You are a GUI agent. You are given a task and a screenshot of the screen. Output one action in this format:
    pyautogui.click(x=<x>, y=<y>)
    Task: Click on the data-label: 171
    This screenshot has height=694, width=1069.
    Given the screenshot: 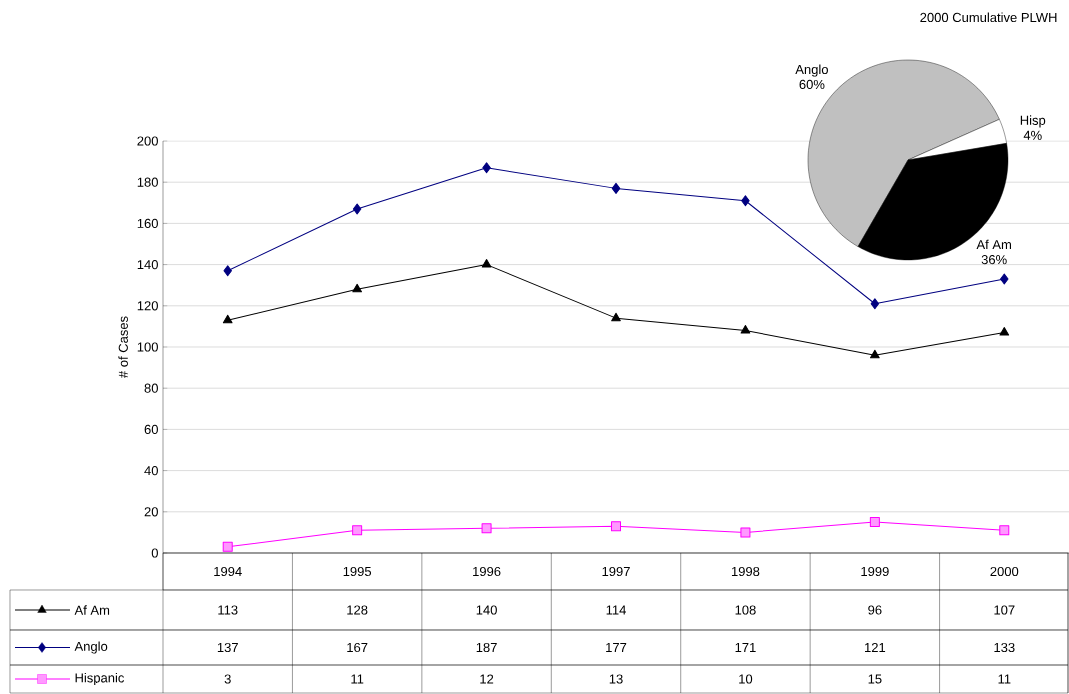 What is the action you would take?
    pyautogui.click(x=745, y=647)
    